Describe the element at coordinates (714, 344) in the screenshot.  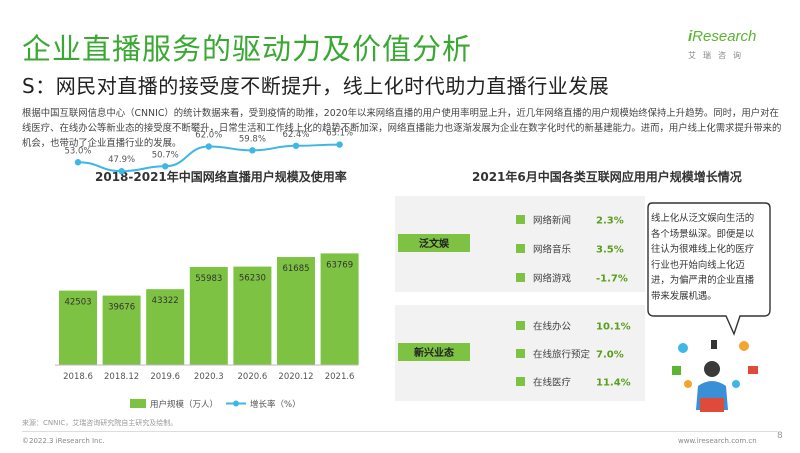
I see `phone-icon` at that location.